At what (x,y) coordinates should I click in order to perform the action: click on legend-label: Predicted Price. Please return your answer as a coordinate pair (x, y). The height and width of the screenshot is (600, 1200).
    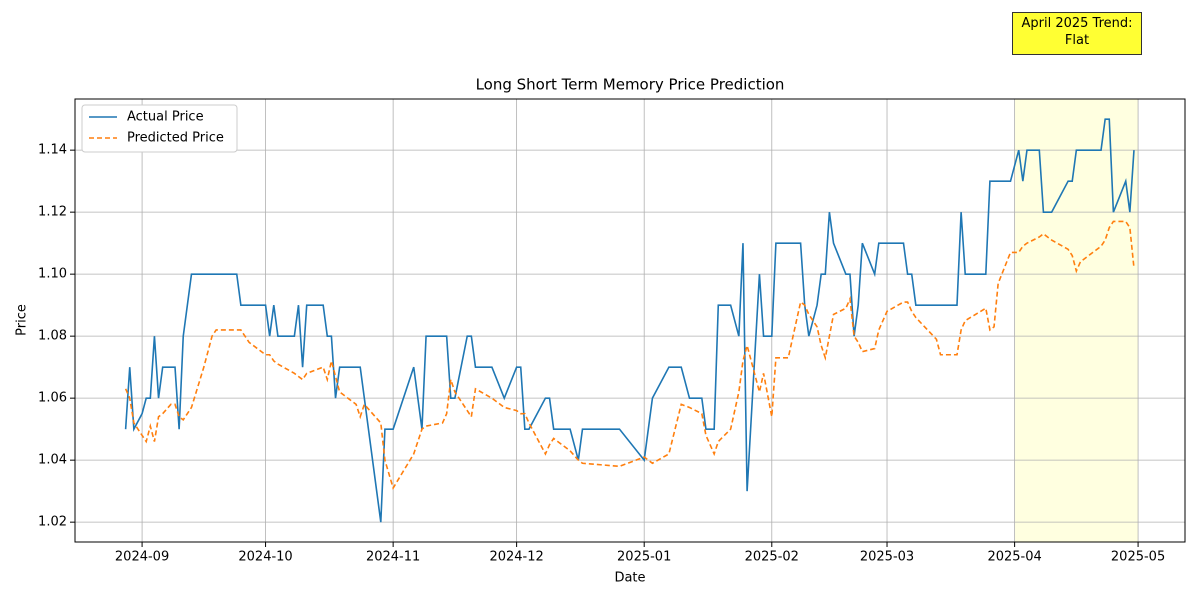
    Looking at the image, I should click on (175, 138).